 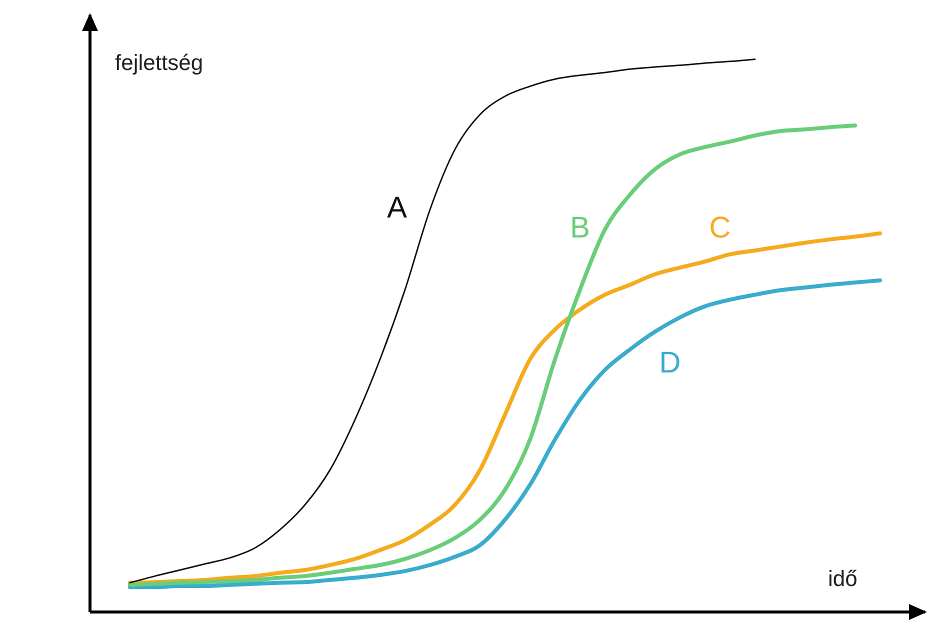 What do you see at coordinates (843, 578) in the screenshot?
I see `x-axis-title: idő` at bounding box center [843, 578].